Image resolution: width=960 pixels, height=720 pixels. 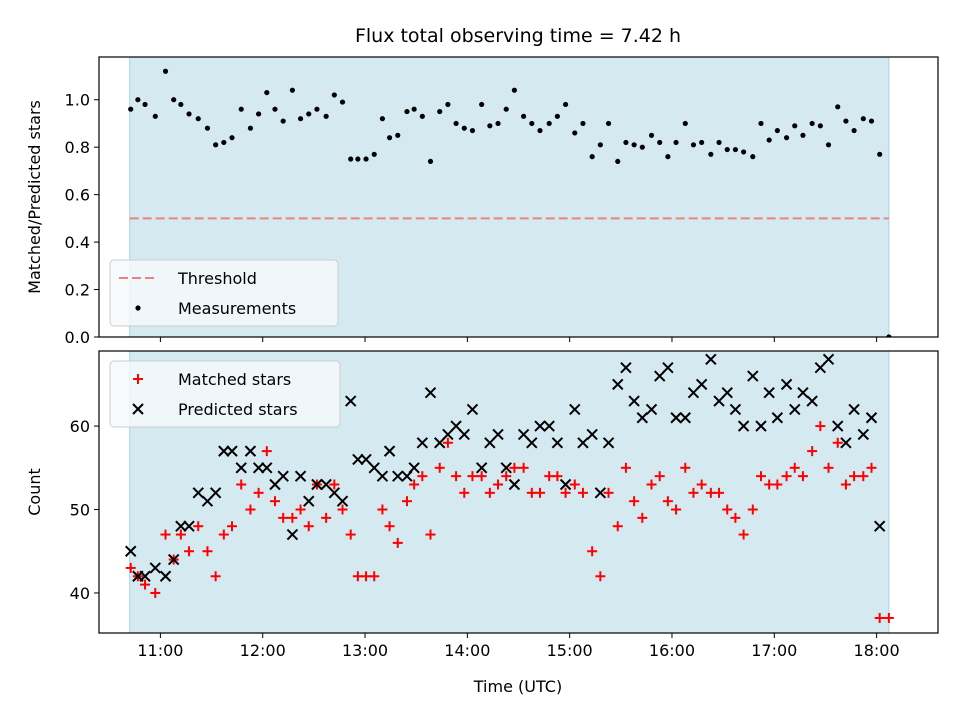 I want to click on x-axis-label: Time (UTC), so click(x=517, y=686).